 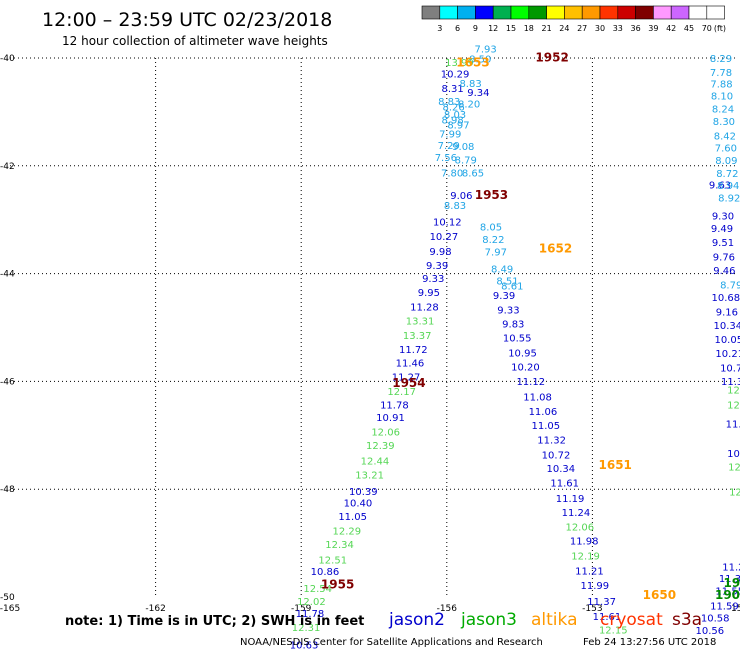 I want to click on colorbar-tick-label: 24, so click(x=564, y=28).